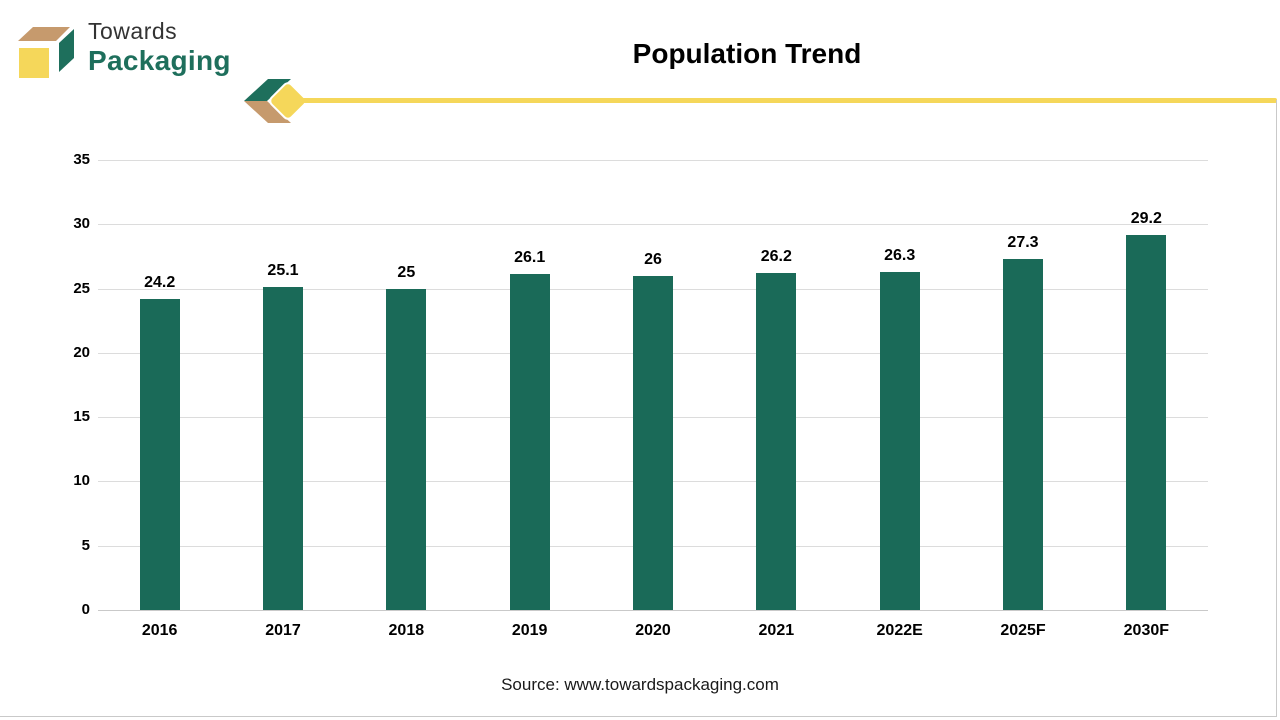 Image resolution: width=1280 pixels, height=720 pixels. I want to click on y-axis-tick-label: 25, so click(81, 288).